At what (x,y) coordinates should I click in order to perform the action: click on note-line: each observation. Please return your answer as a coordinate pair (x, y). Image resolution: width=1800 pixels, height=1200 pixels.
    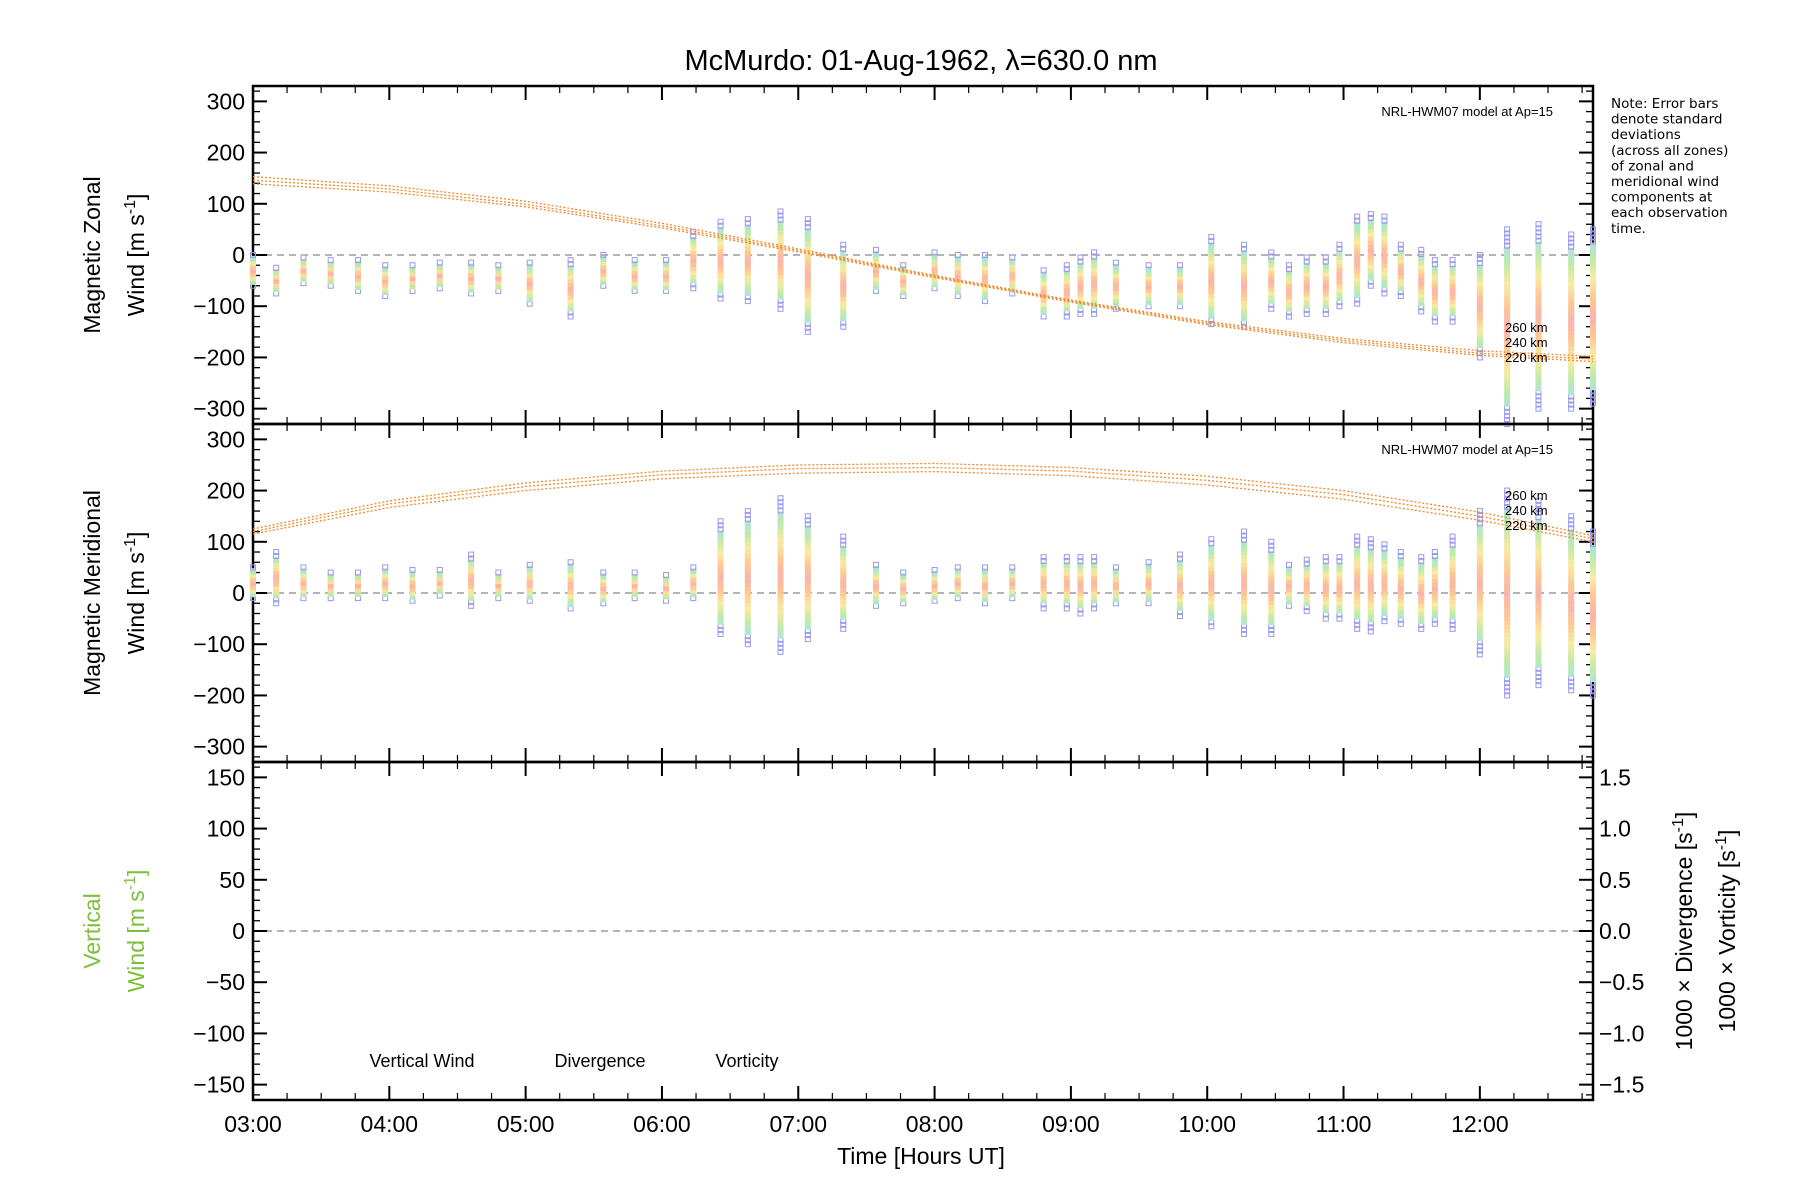
    Looking at the image, I should click on (1669, 213).